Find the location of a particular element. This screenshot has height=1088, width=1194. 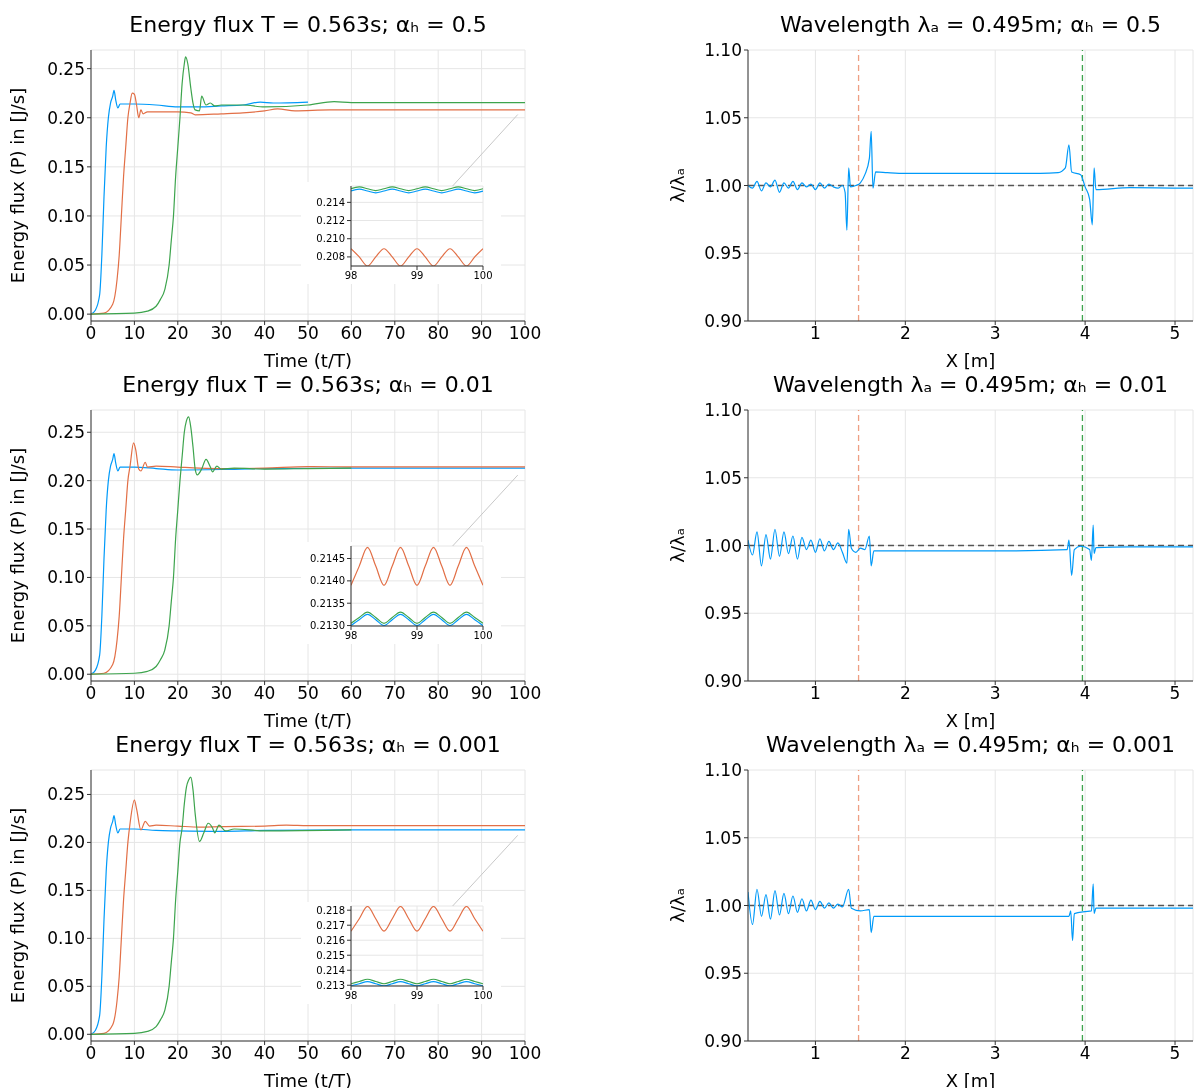

y-tick-label: 0.2130 is located at coordinates (327, 626).